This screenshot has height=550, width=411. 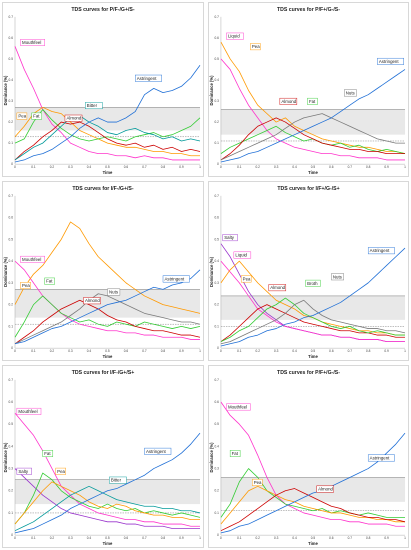 I want to click on x-tick-label: 0.8, so click(x=368, y=167).